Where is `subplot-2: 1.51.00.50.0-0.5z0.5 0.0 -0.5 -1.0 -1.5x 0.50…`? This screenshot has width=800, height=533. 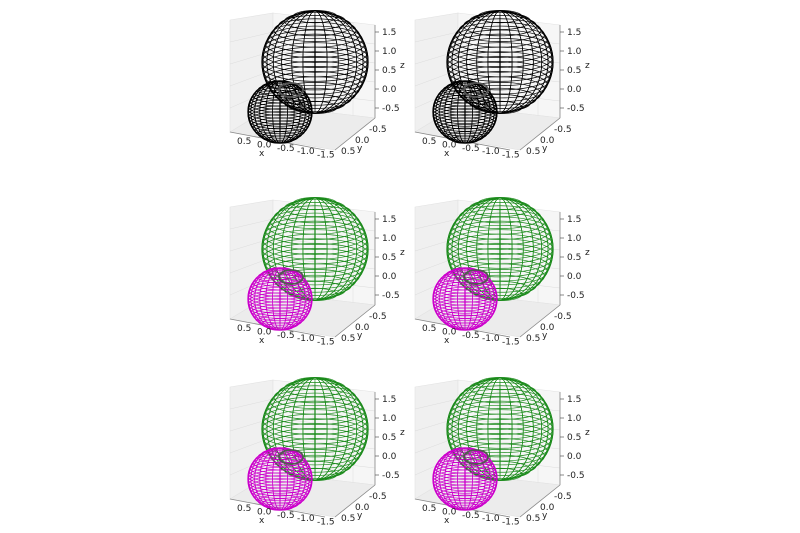 subplot-2: 1.51.00.50.0-0.5z0.5 0.0 -0.5 -1.0 -1.5x 0.50… is located at coordinates (502, 85).